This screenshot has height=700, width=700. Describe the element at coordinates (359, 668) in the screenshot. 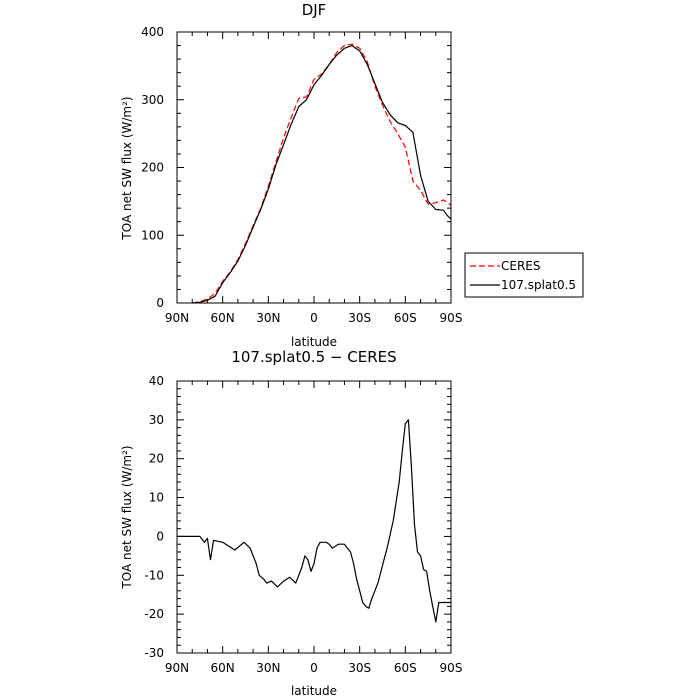

I see `bottom-x-tick-label: 30S` at that location.